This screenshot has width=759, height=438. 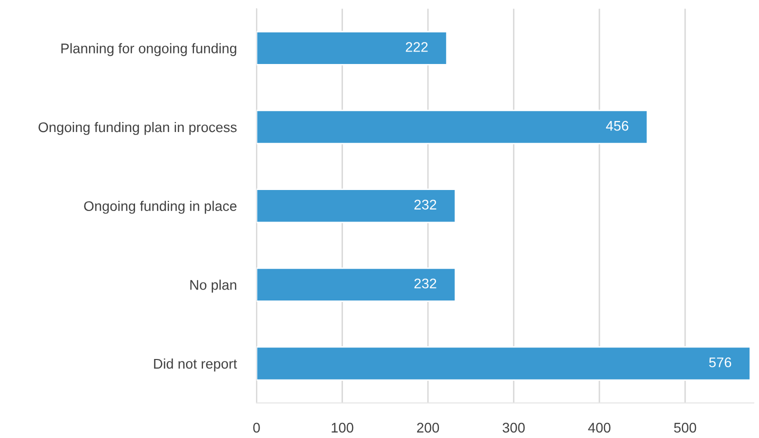 I want to click on x-tick-label: 400, so click(x=599, y=427).